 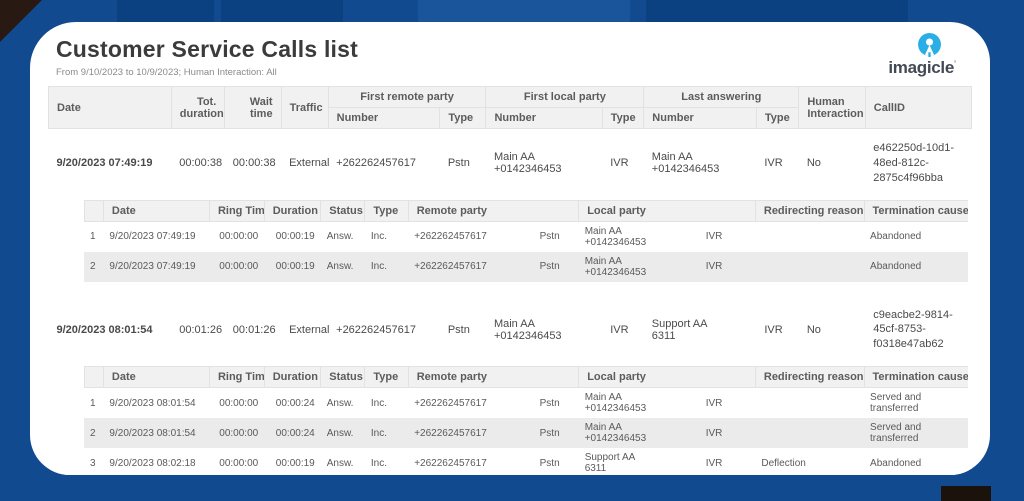 I want to click on leg-index: 1, so click(x=94, y=236).